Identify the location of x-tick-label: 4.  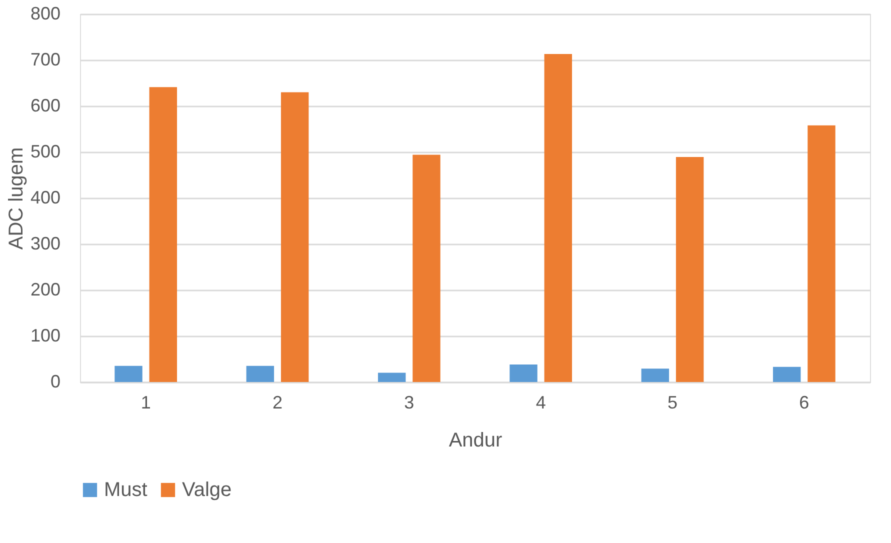
(541, 402).